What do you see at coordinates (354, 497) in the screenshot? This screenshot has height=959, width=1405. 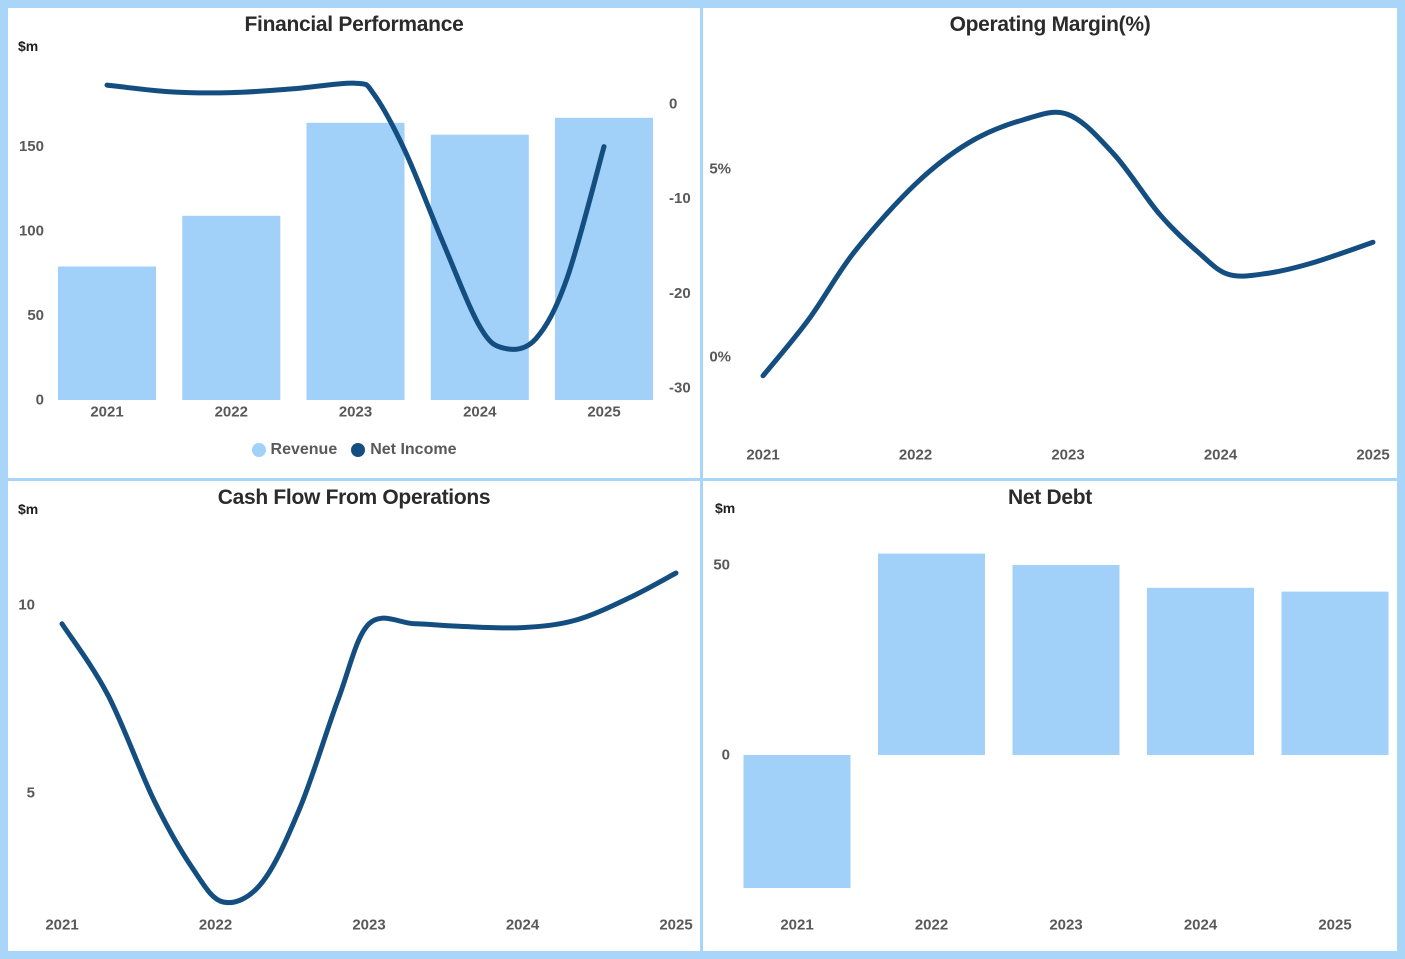 I see `chart-title-cash-flow: Cash Flow From Operations` at bounding box center [354, 497].